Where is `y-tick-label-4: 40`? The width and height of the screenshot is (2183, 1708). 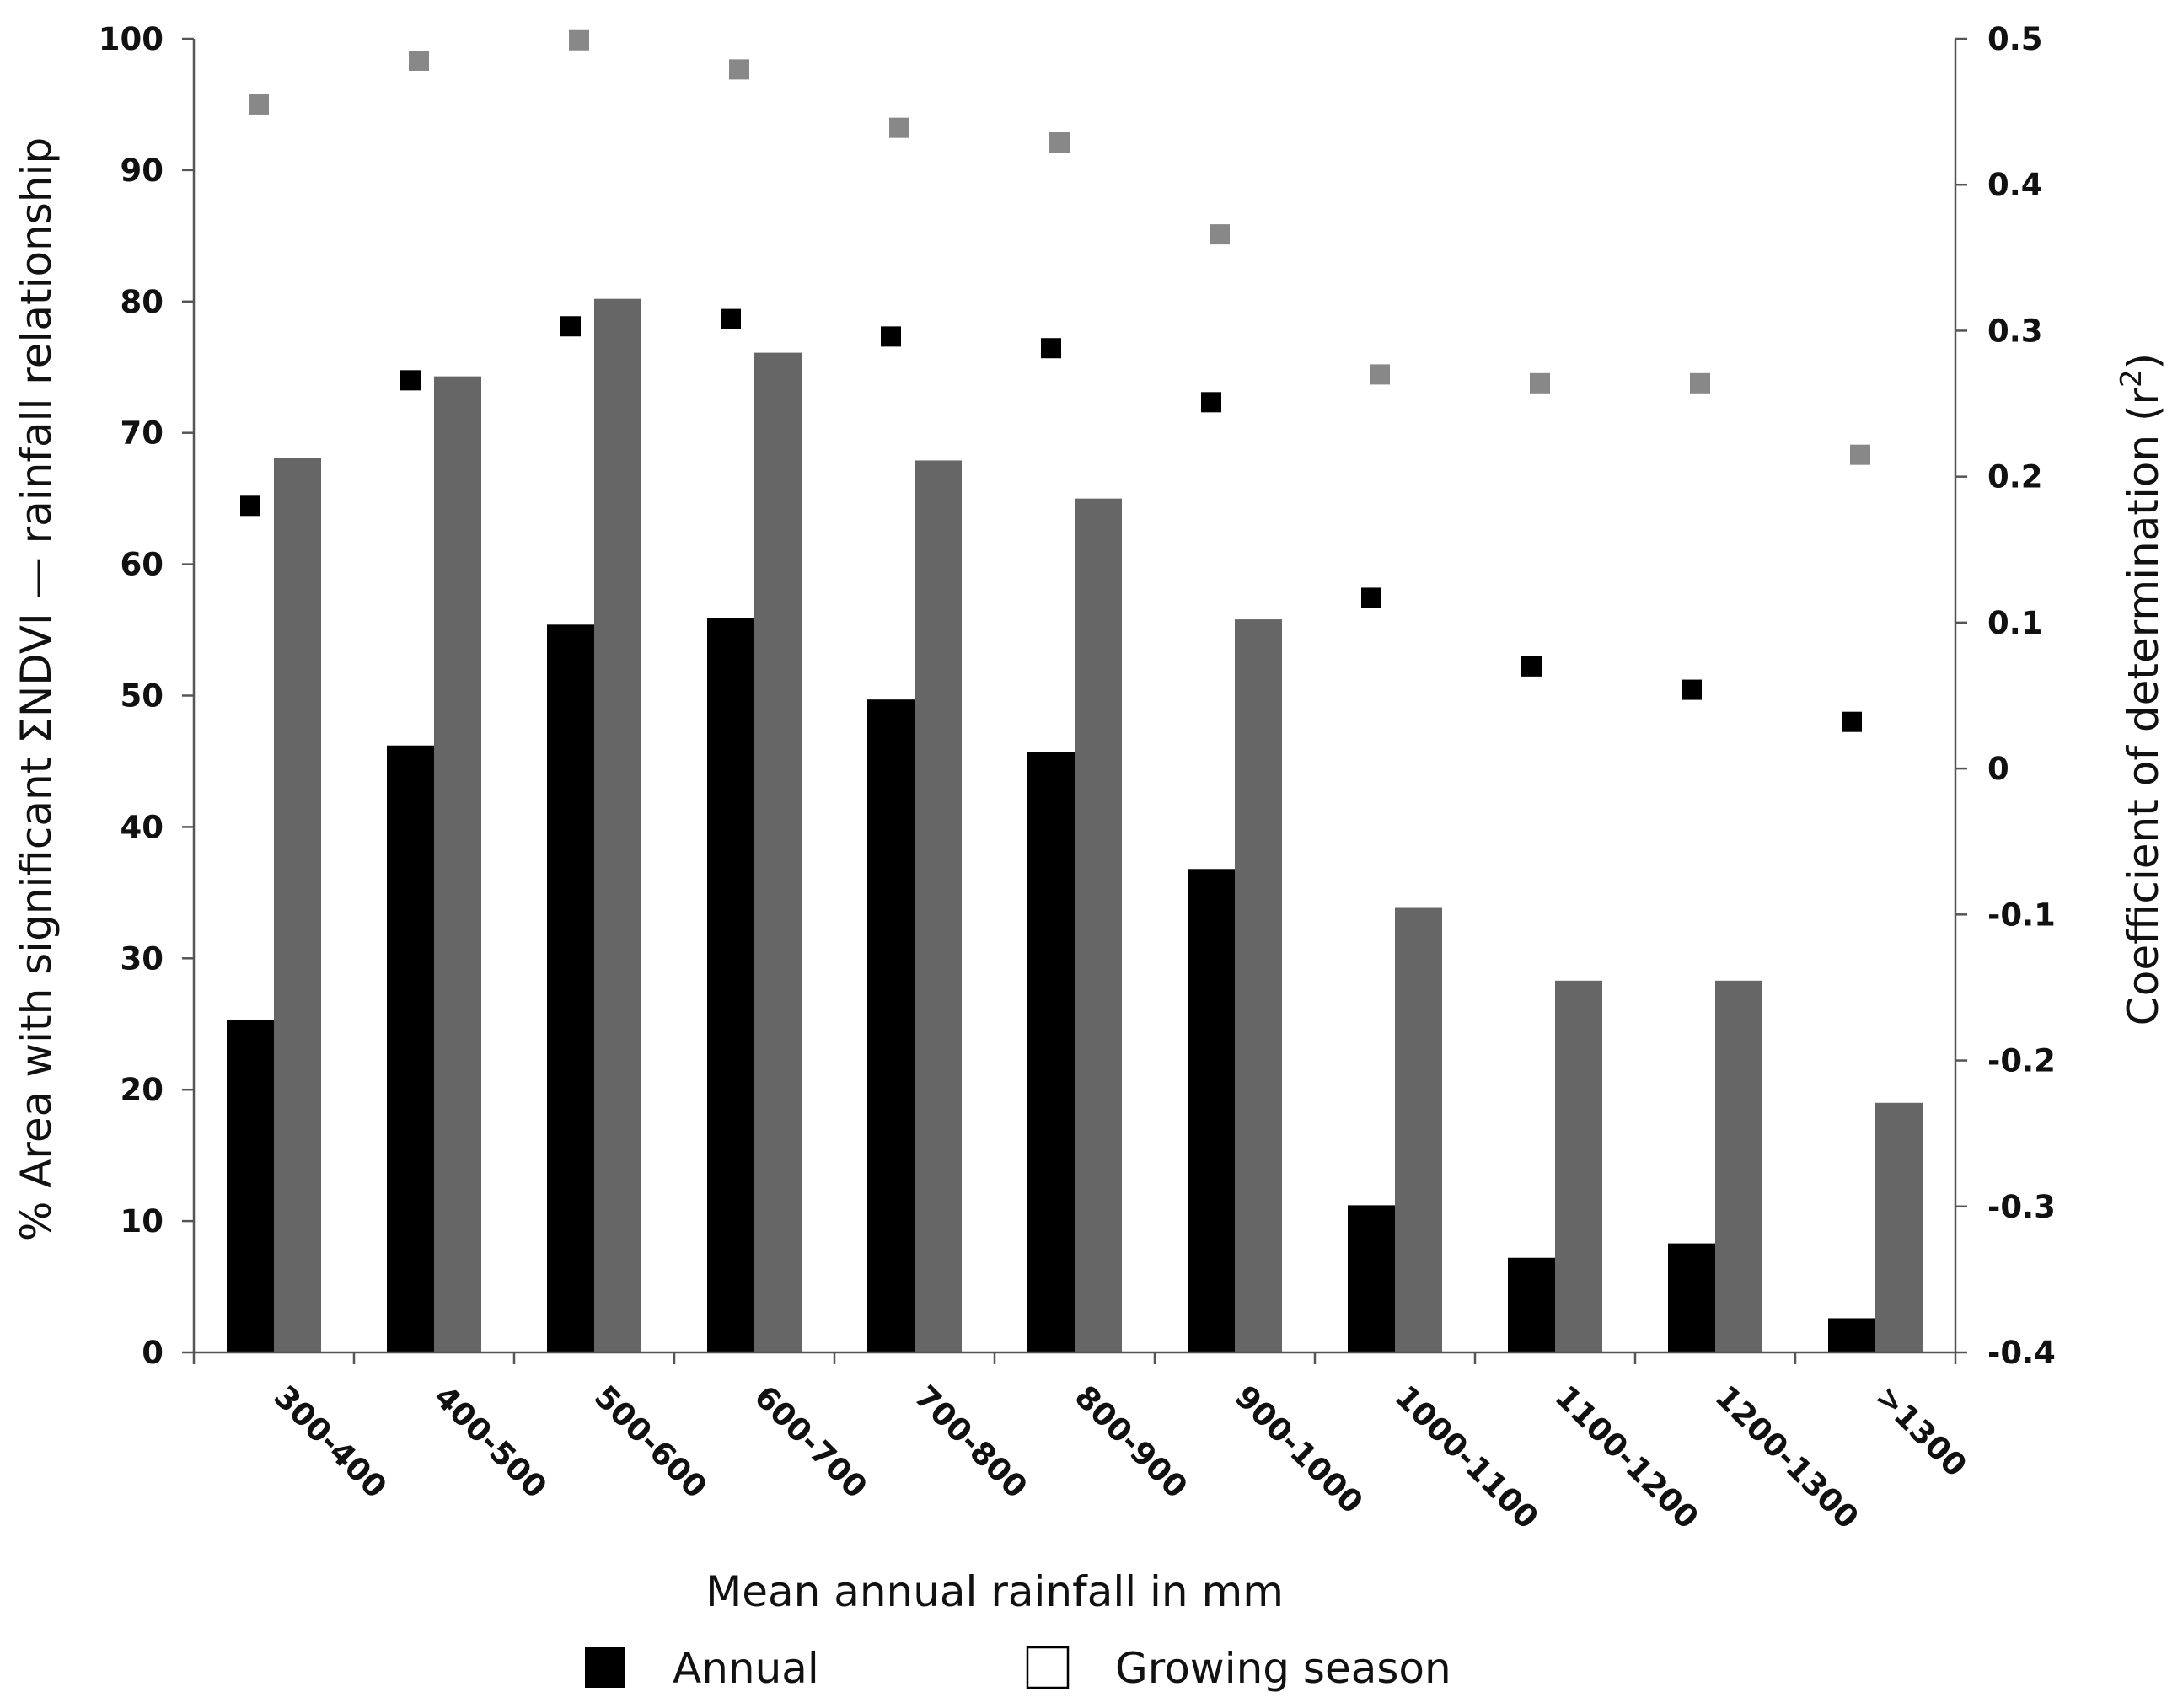
y-tick-label-4: 40 is located at coordinates (142, 827).